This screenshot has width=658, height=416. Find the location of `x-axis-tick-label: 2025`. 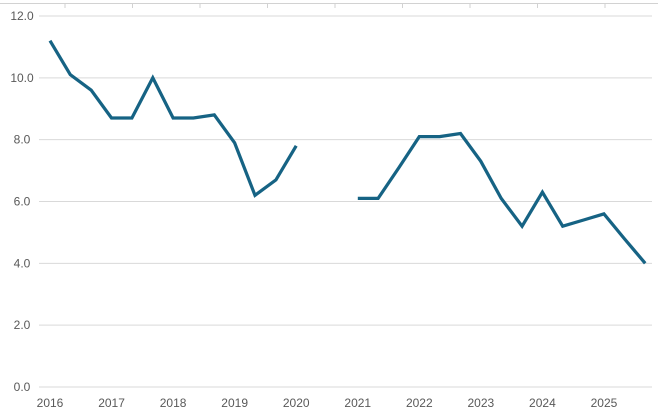

x-axis-tick-label: 2025 is located at coordinates (604, 403).